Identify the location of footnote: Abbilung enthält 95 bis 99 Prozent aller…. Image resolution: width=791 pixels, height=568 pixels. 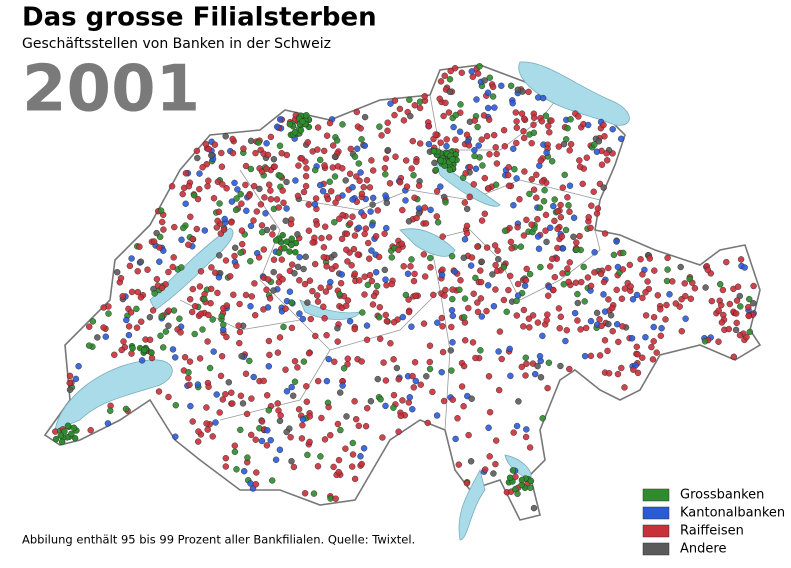
(218, 540).